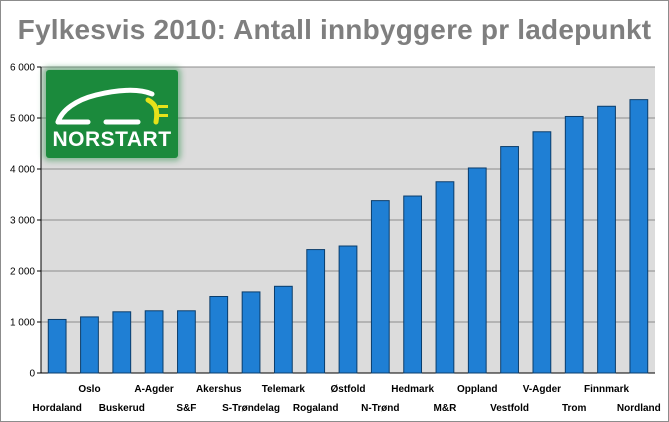  What do you see at coordinates (57, 346) in the screenshot?
I see `bar-hordaland` at bounding box center [57, 346].